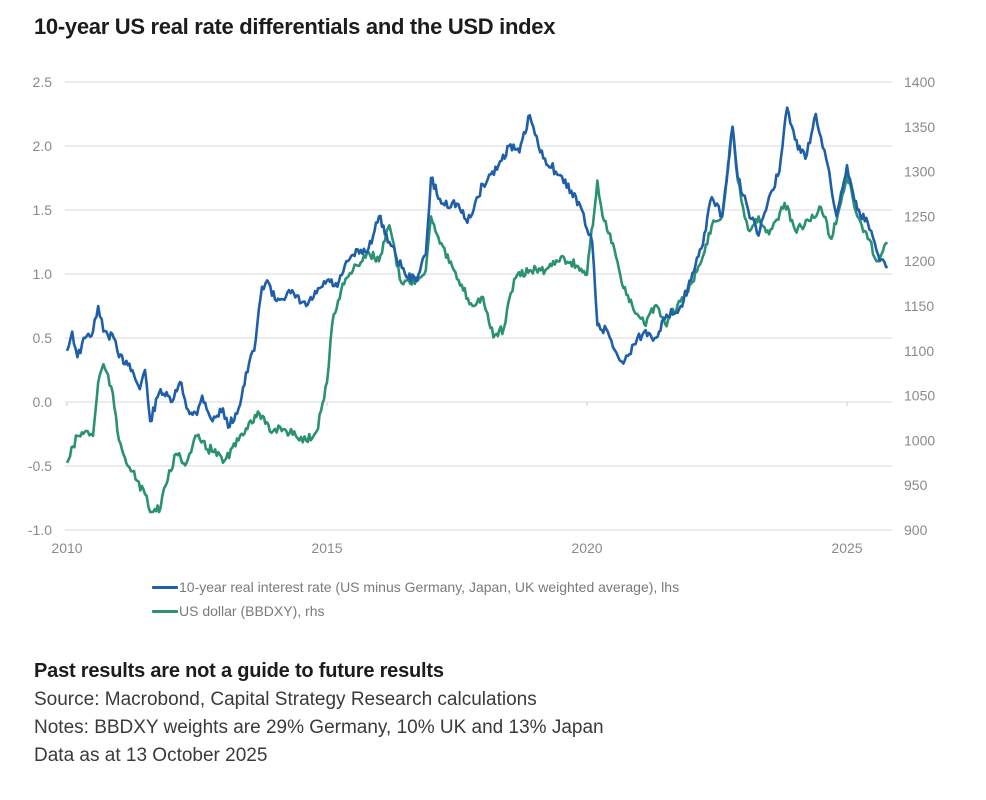 The image size is (986, 800). Describe the element at coordinates (919, 127) in the screenshot. I see `right-axis-tick-label: 1350` at that location.